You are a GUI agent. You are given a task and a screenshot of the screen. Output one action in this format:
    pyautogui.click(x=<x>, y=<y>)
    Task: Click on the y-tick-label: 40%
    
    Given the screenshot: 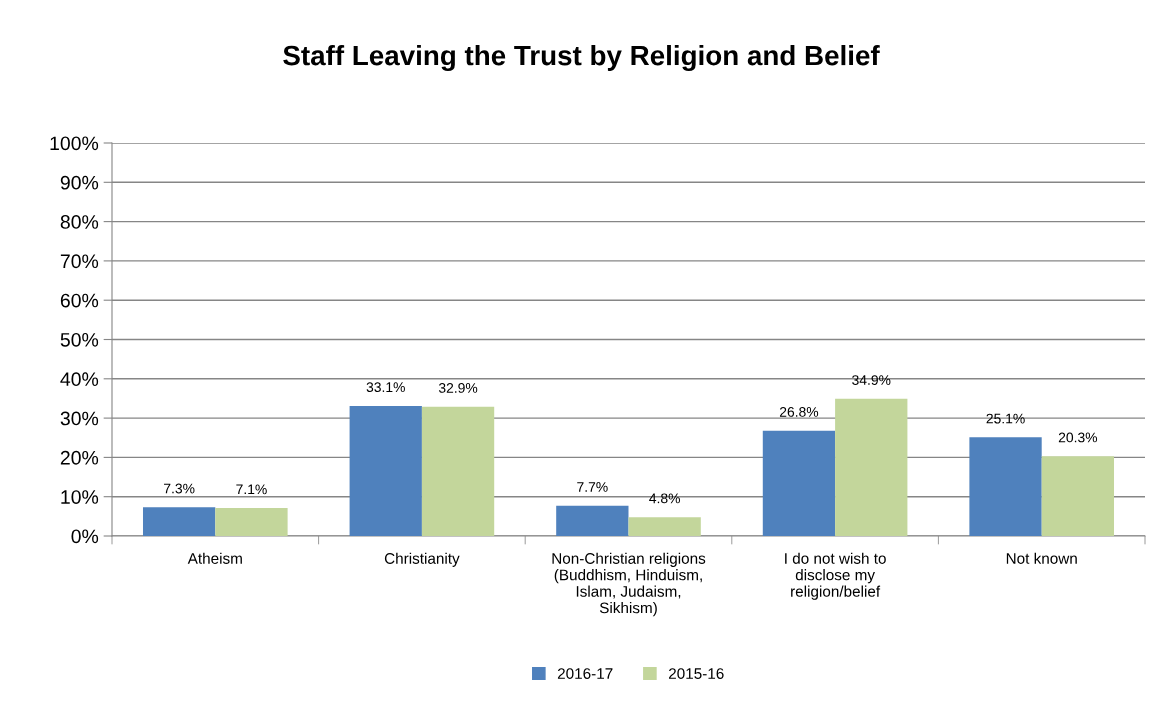 What is the action you would take?
    pyautogui.click(x=79, y=379)
    